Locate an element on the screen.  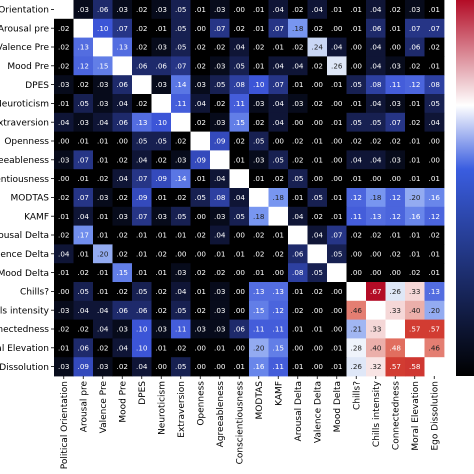
cell-value-label: .13 is located at coordinates (141, 122).